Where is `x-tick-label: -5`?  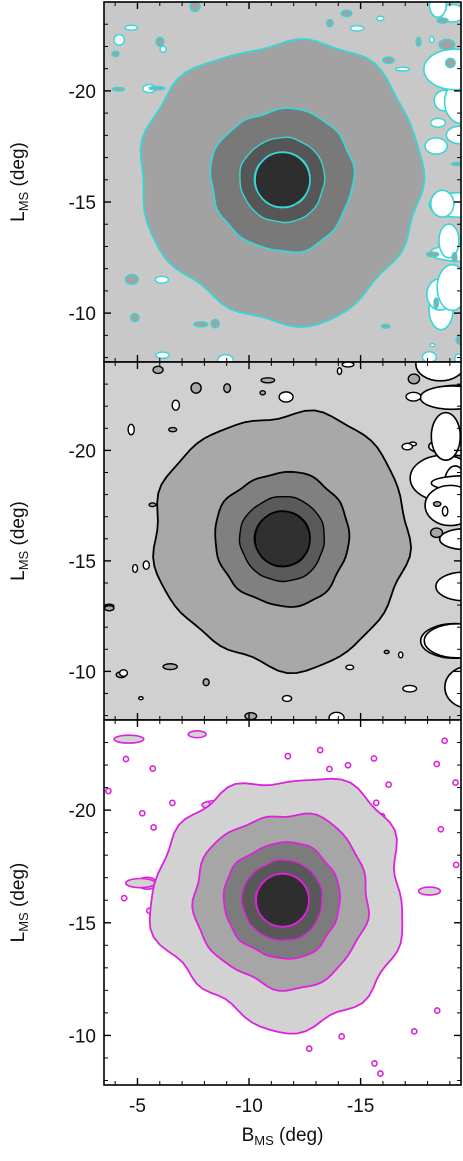
x-tick-label: -5 is located at coordinates (137, 1106).